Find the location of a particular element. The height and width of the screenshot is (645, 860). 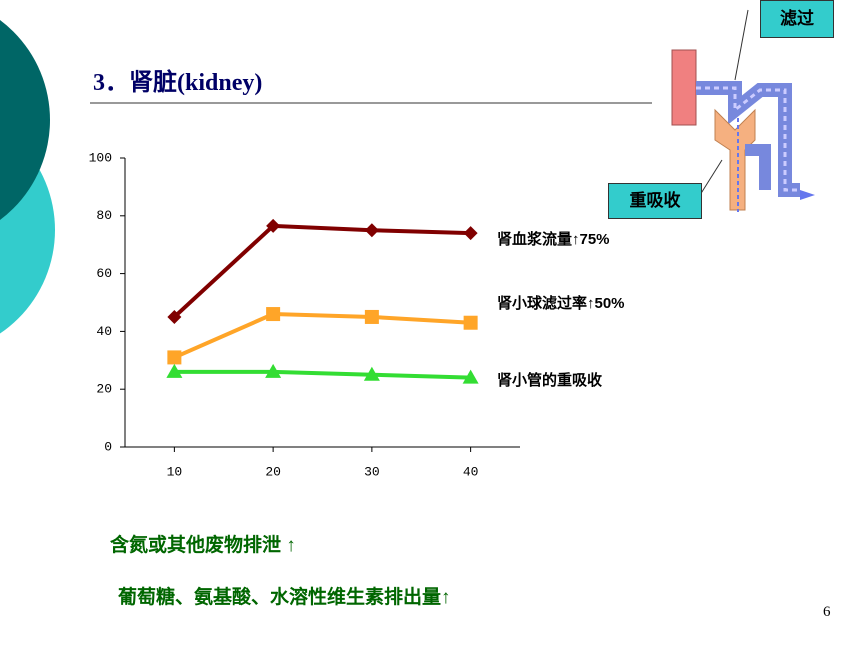

y-tick-label: 40 is located at coordinates (104, 331).